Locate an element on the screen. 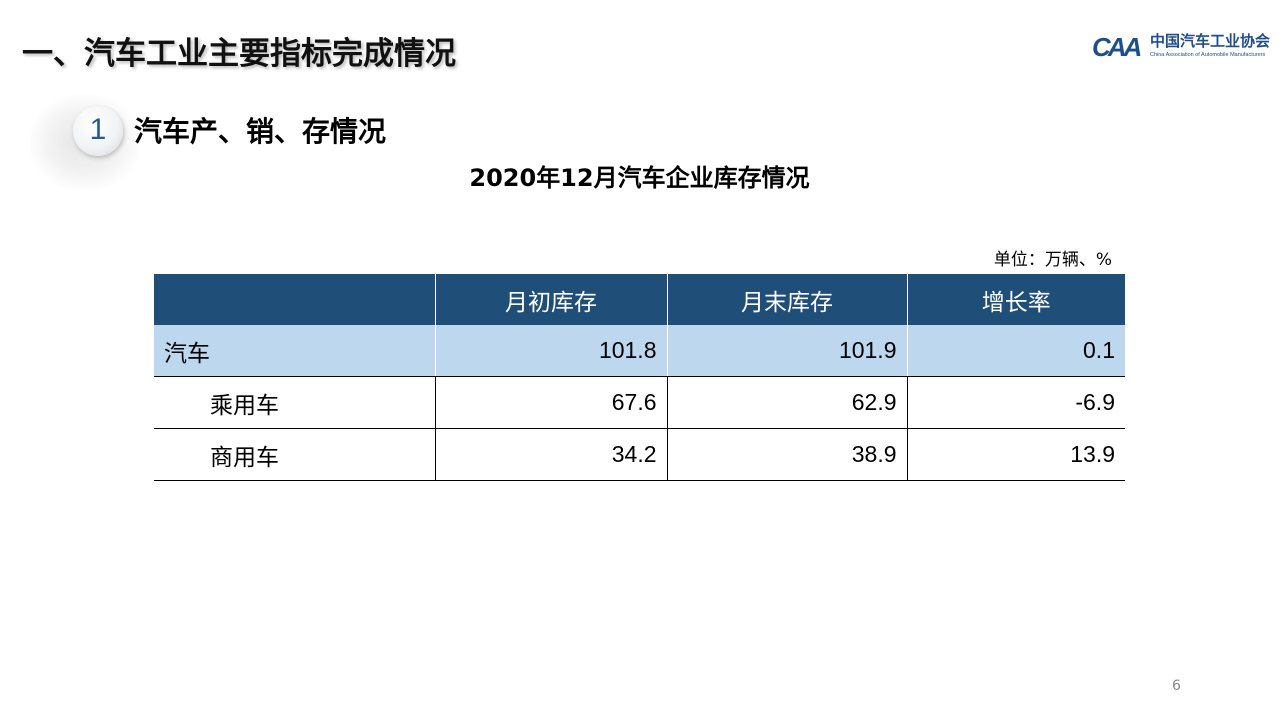 This screenshot has height=719, width=1279. page-number: 6 is located at coordinates (1176, 686).